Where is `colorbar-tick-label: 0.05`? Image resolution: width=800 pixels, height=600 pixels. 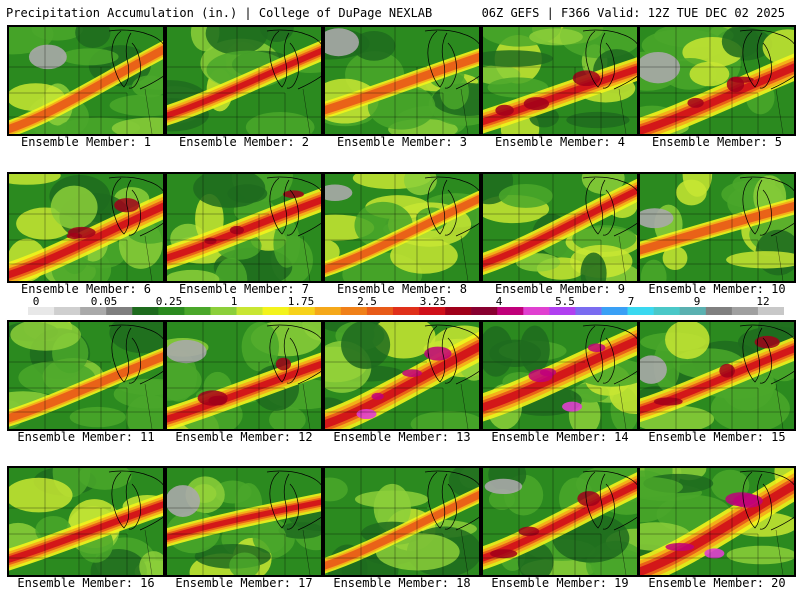 colorbar-tick-label: 0.05 is located at coordinates (104, 301).